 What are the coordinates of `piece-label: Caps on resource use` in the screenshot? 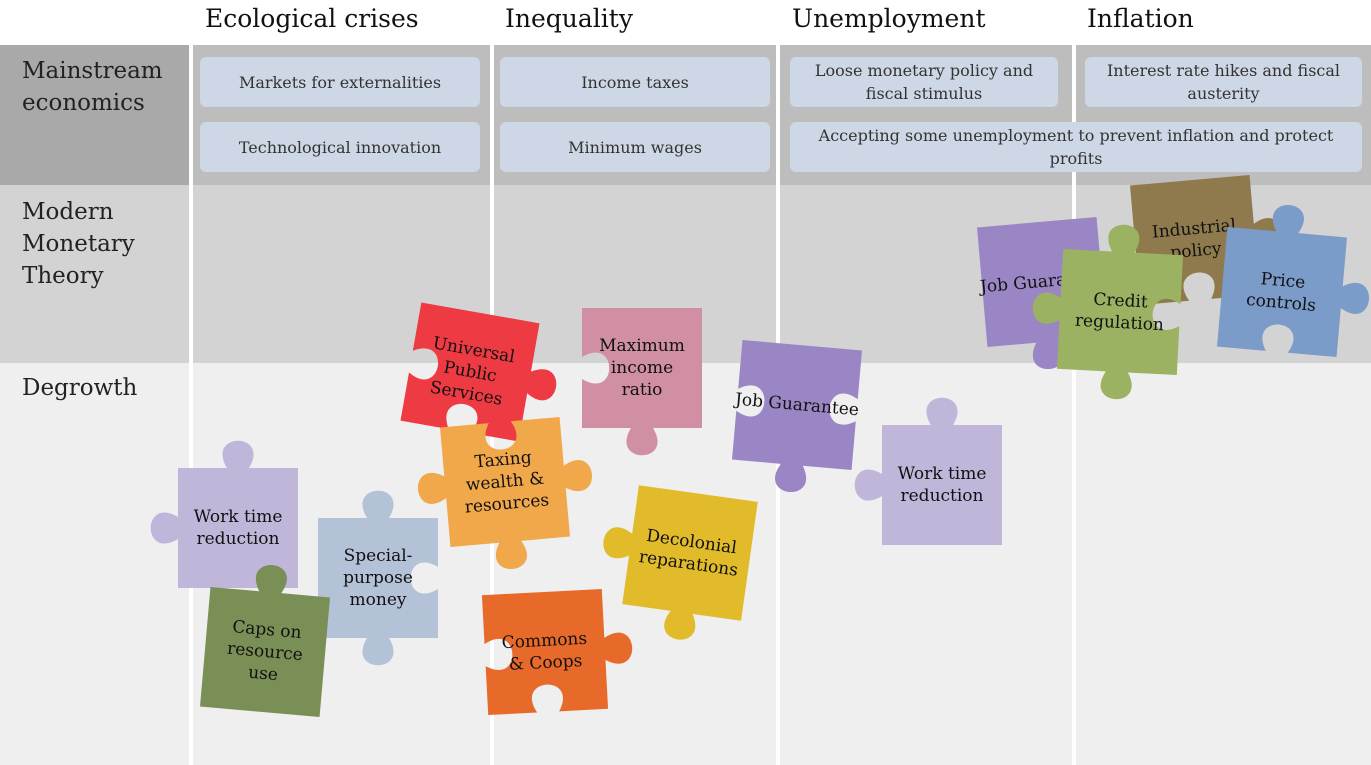 It's located at (265, 651).